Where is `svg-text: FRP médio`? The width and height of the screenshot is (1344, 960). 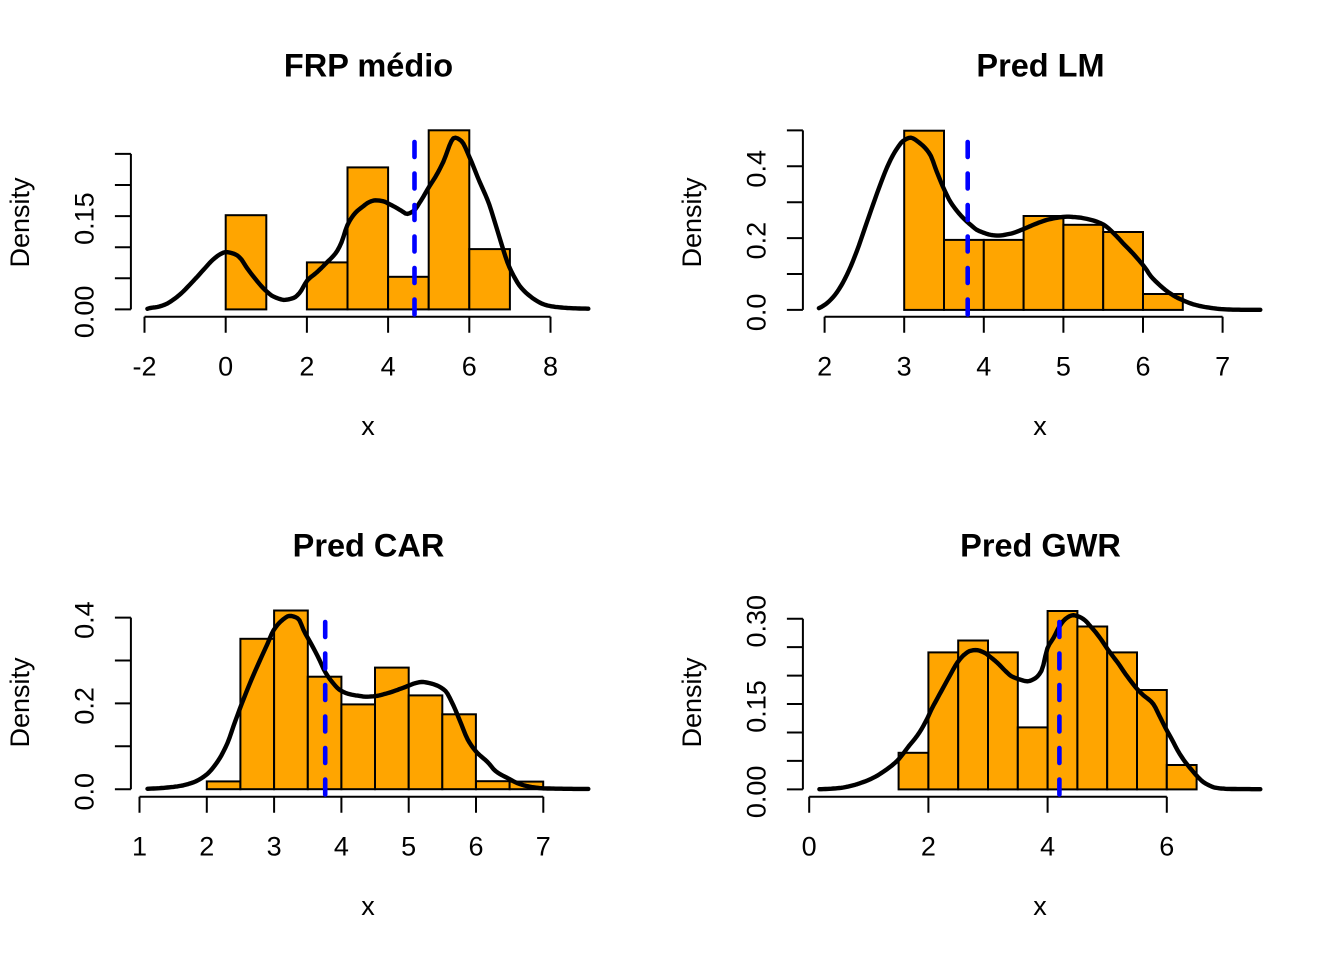
svg-text: FRP médio is located at coordinates (368, 65).